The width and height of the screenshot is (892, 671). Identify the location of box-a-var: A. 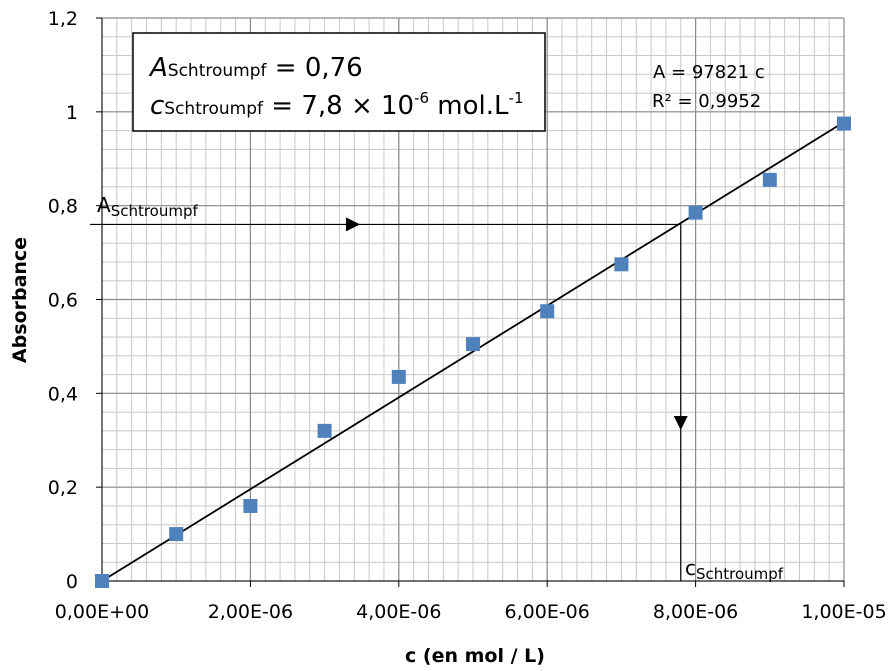
(158, 68).